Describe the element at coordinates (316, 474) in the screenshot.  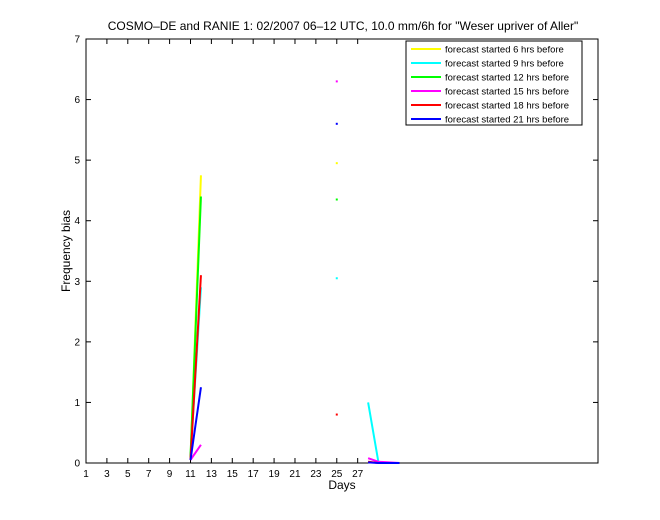
I see `x-tick-label: 23` at that location.